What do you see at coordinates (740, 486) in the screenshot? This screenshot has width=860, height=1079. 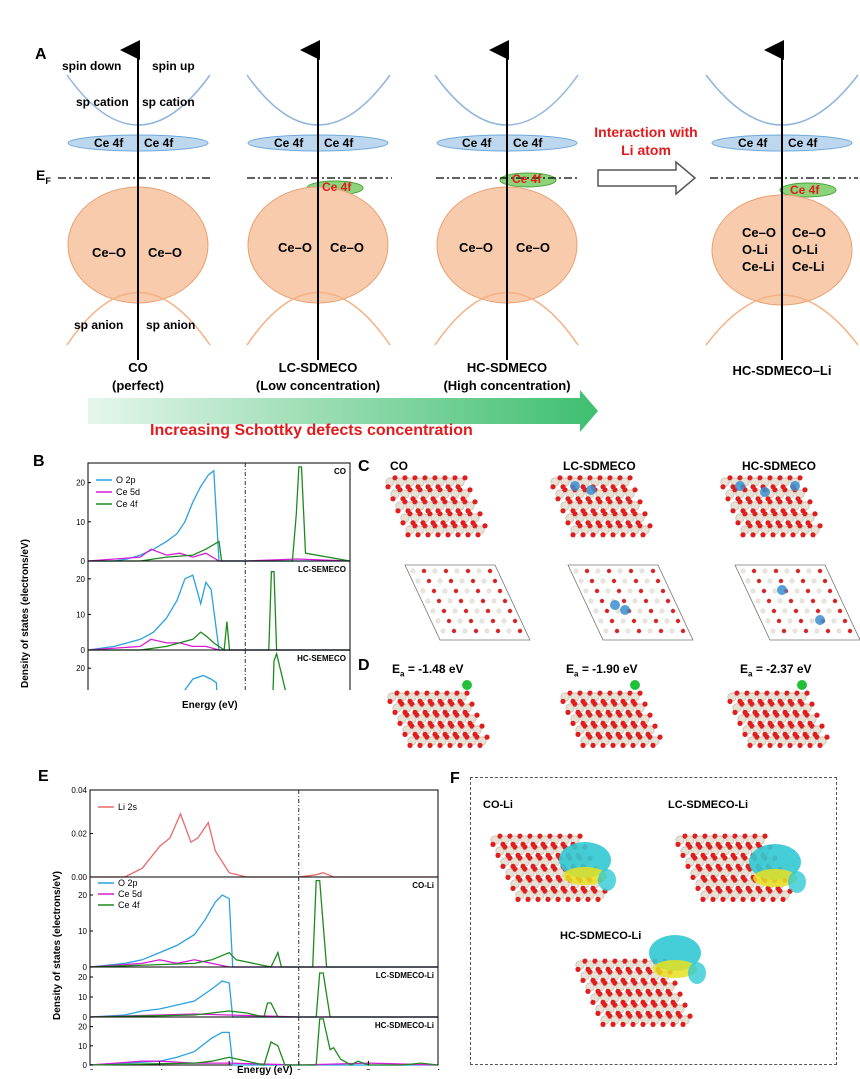 I see `defect-site` at bounding box center [740, 486].